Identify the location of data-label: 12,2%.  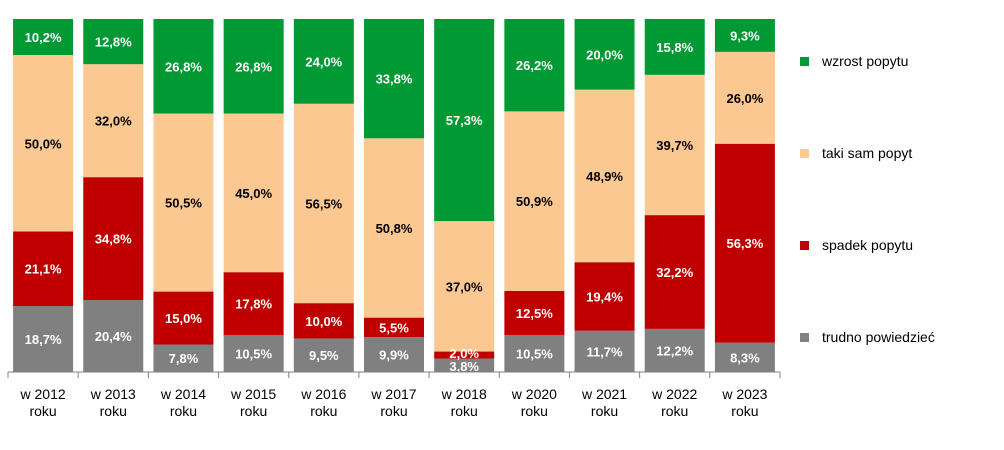
(674, 350).